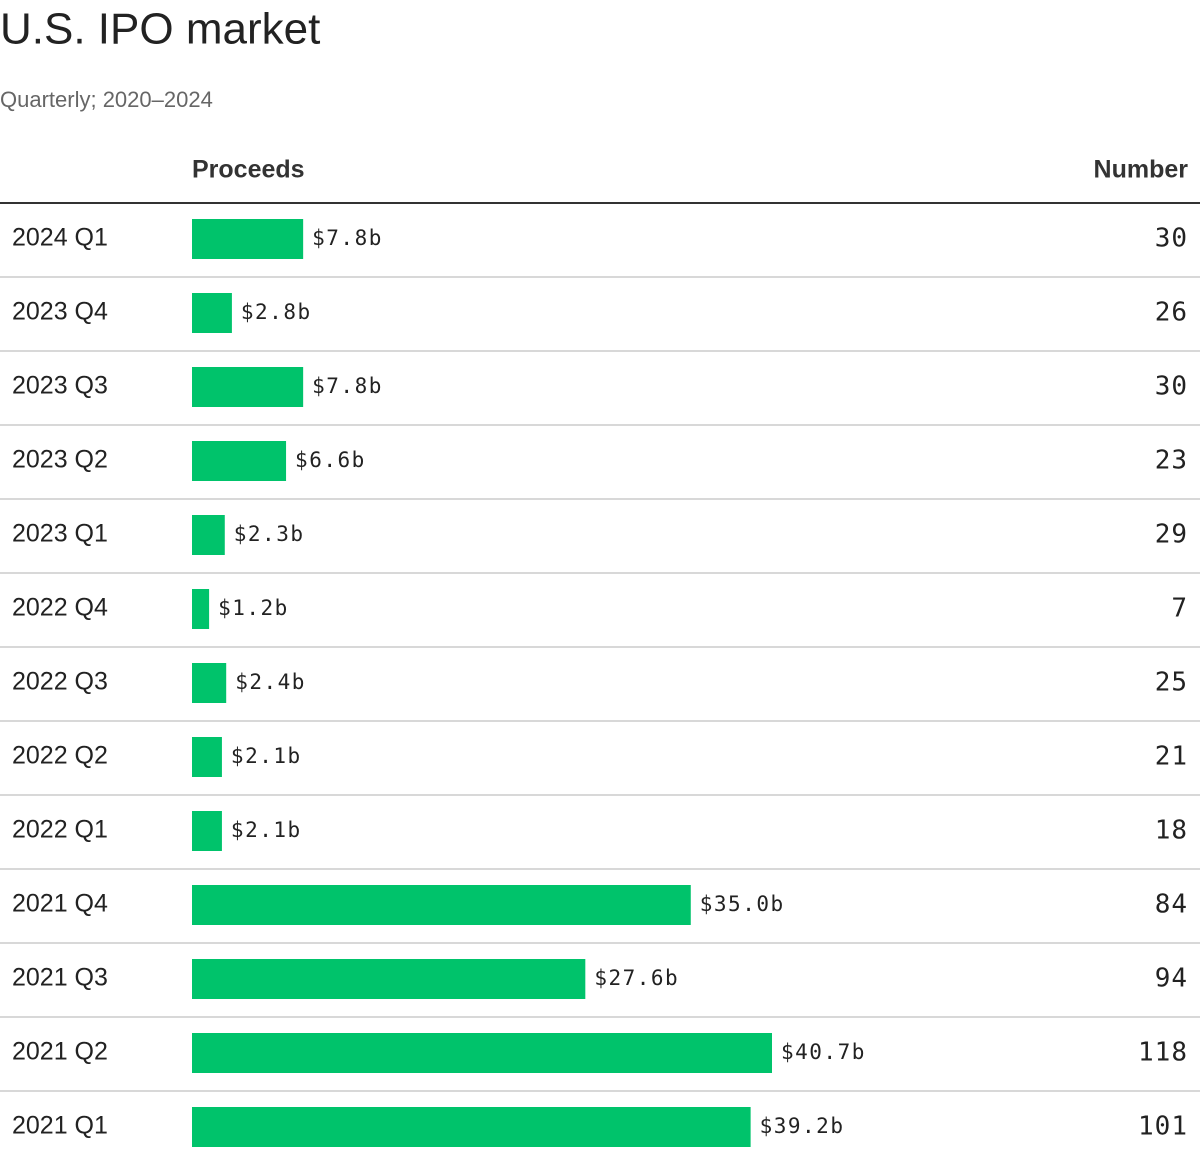  Describe the element at coordinates (1171, 461) in the screenshot. I see `number-cell: 23` at that location.